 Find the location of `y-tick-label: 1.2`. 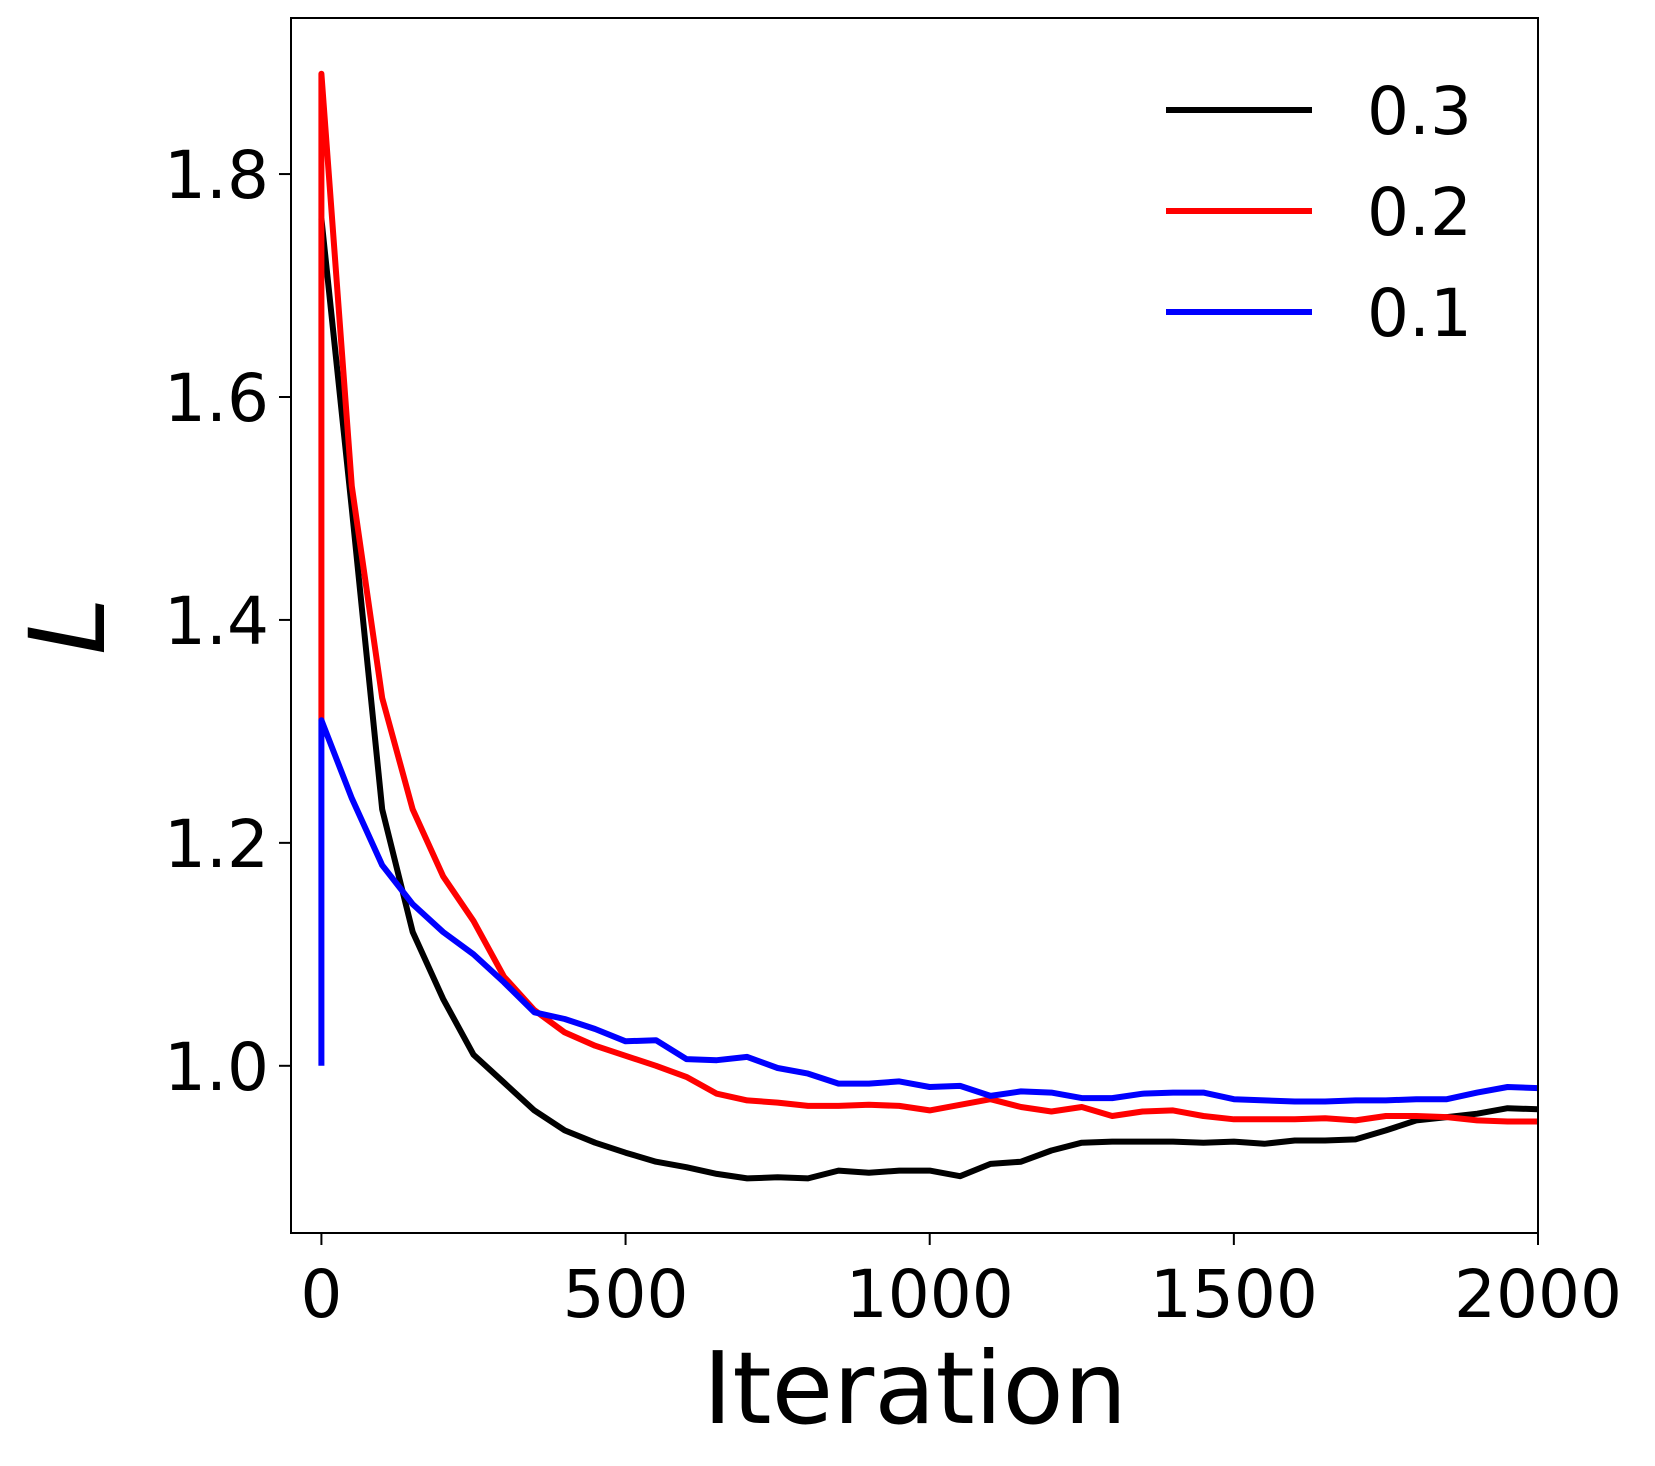

y-tick-label: 1.2 is located at coordinates (216, 844).